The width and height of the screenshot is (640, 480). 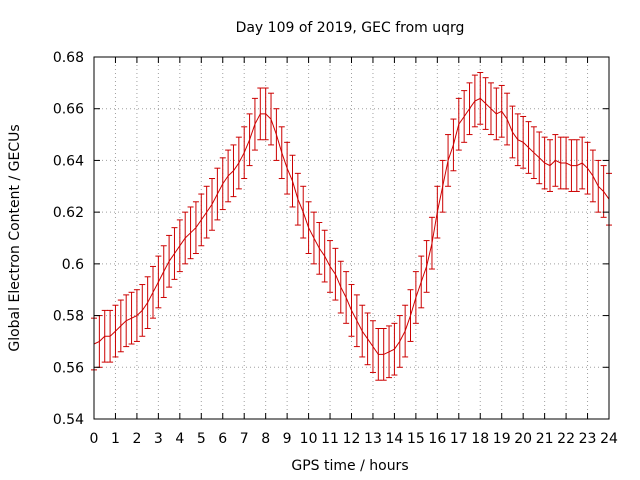 What do you see at coordinates (459, 439) in the screenshot?
I see `x-tick-label: 17` at bounding box center [459, 439].